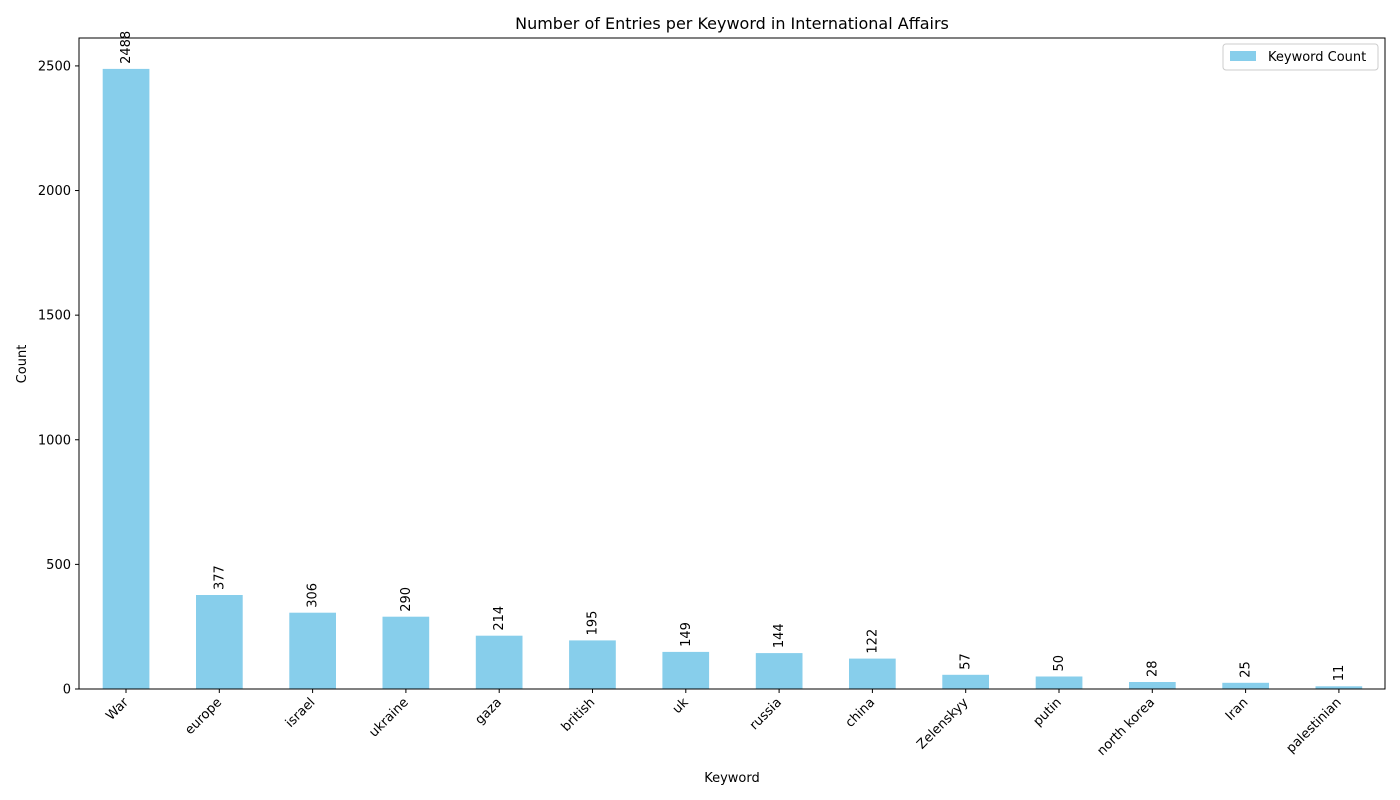  Describe the element at coordinates (779, 671) in the screenshot. I see `bar-russia` at that location.